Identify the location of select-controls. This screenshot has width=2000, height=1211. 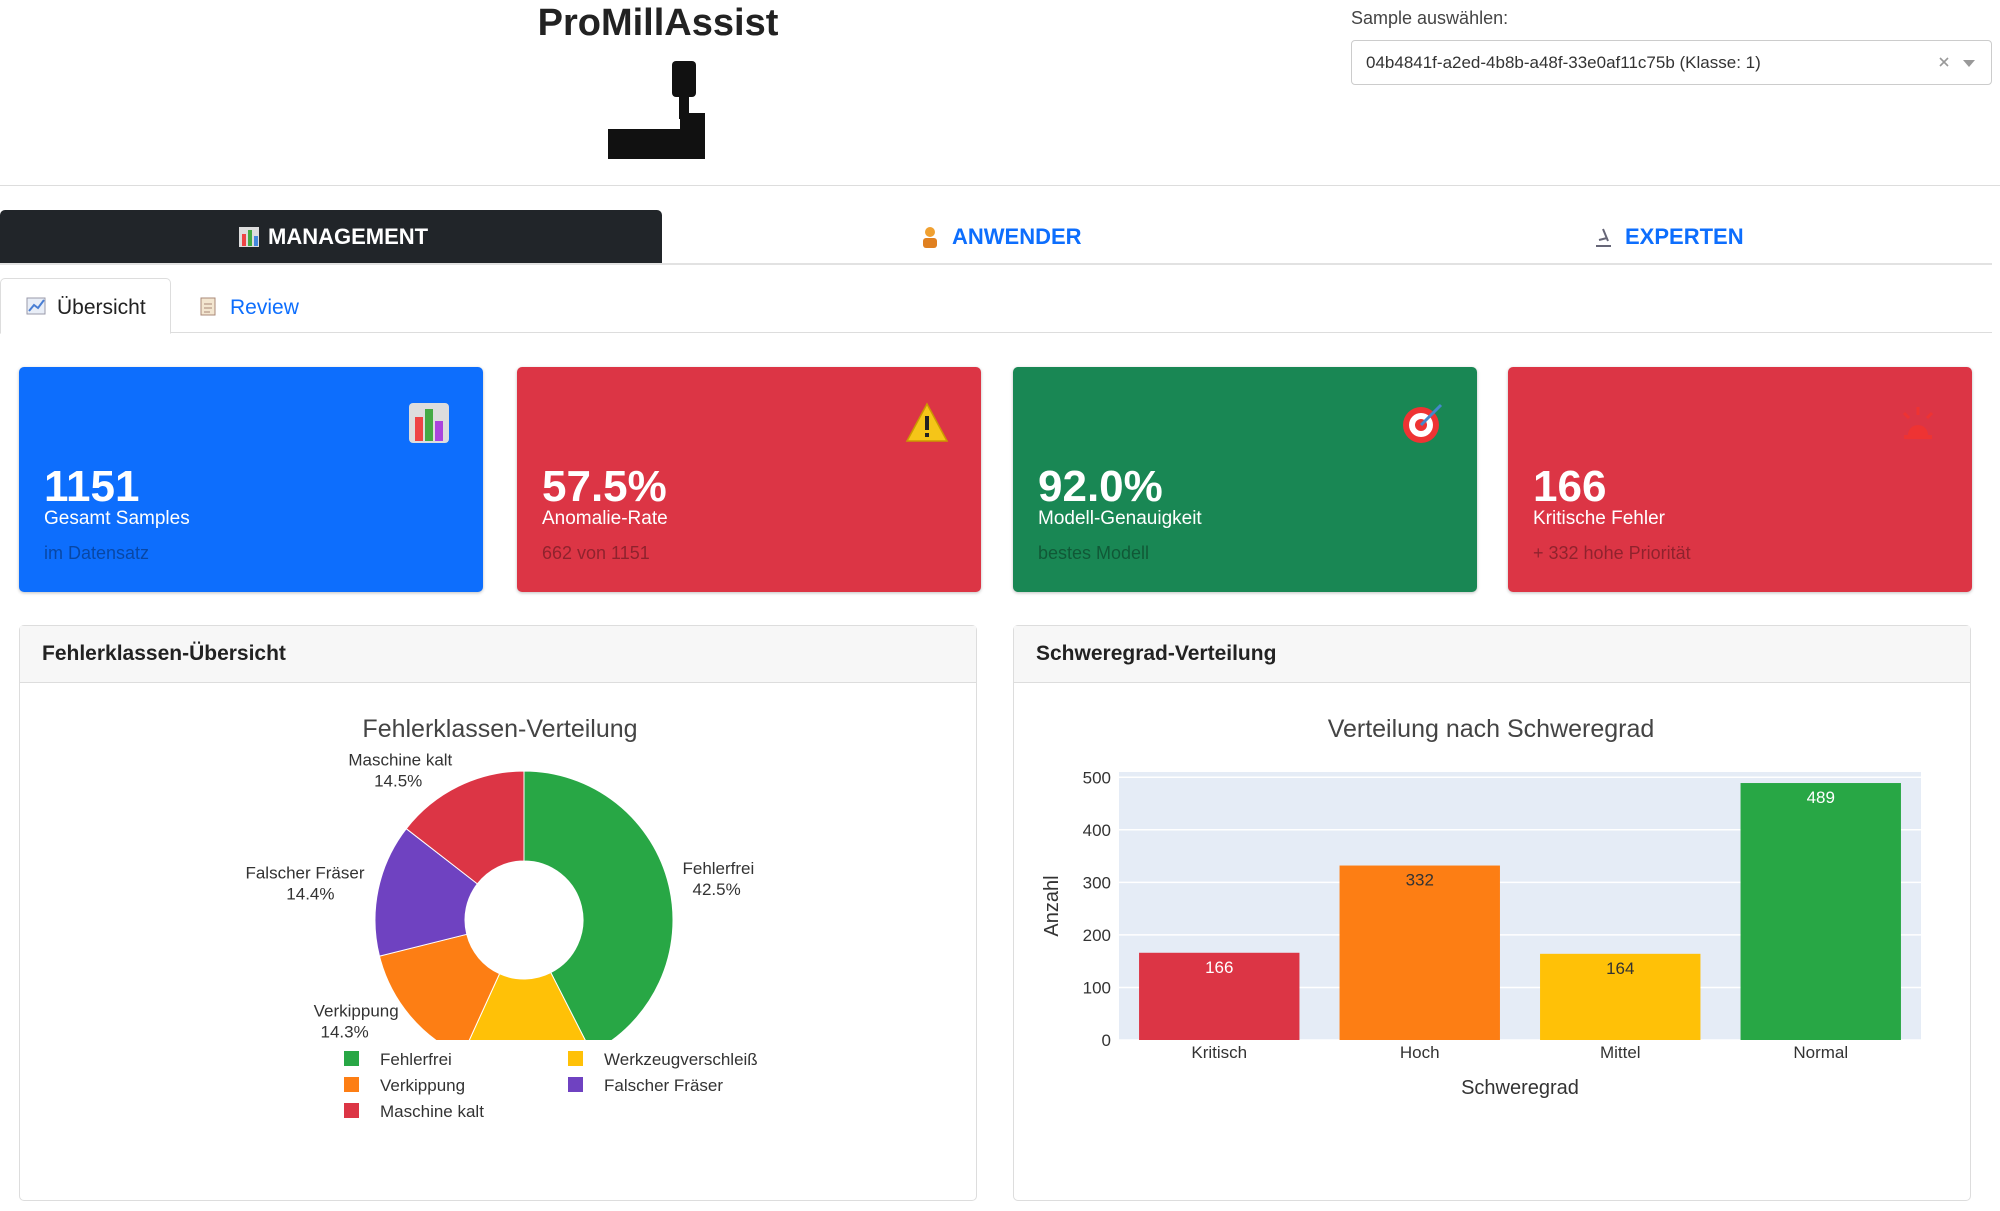
(1957, 62).